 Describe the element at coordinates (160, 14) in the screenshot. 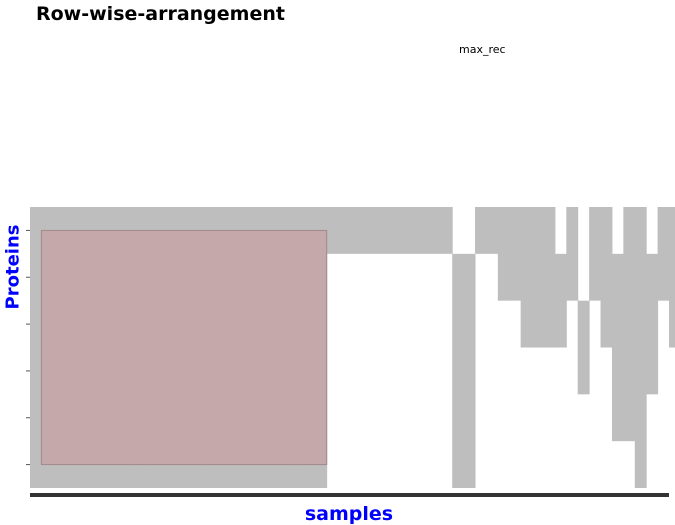

I see `chart-title: Row-wise-arrangement` at that location.